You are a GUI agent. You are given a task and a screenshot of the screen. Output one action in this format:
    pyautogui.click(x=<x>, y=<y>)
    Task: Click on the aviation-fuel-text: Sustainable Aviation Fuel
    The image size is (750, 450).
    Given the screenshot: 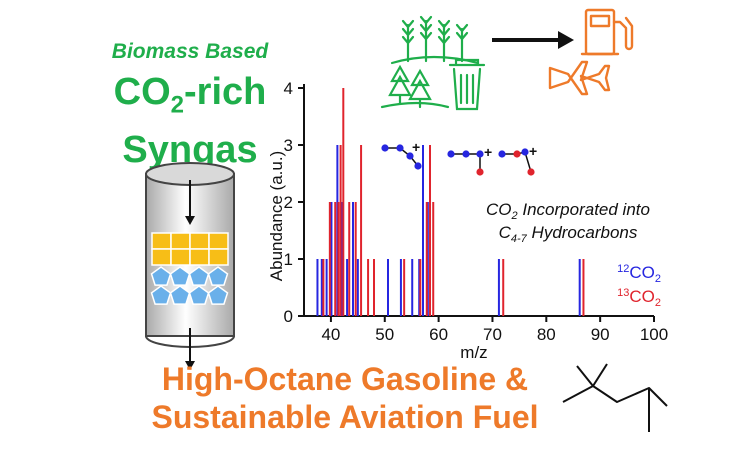 What is the action you would take?
    pyautogui.click(x=345, y=417)
    